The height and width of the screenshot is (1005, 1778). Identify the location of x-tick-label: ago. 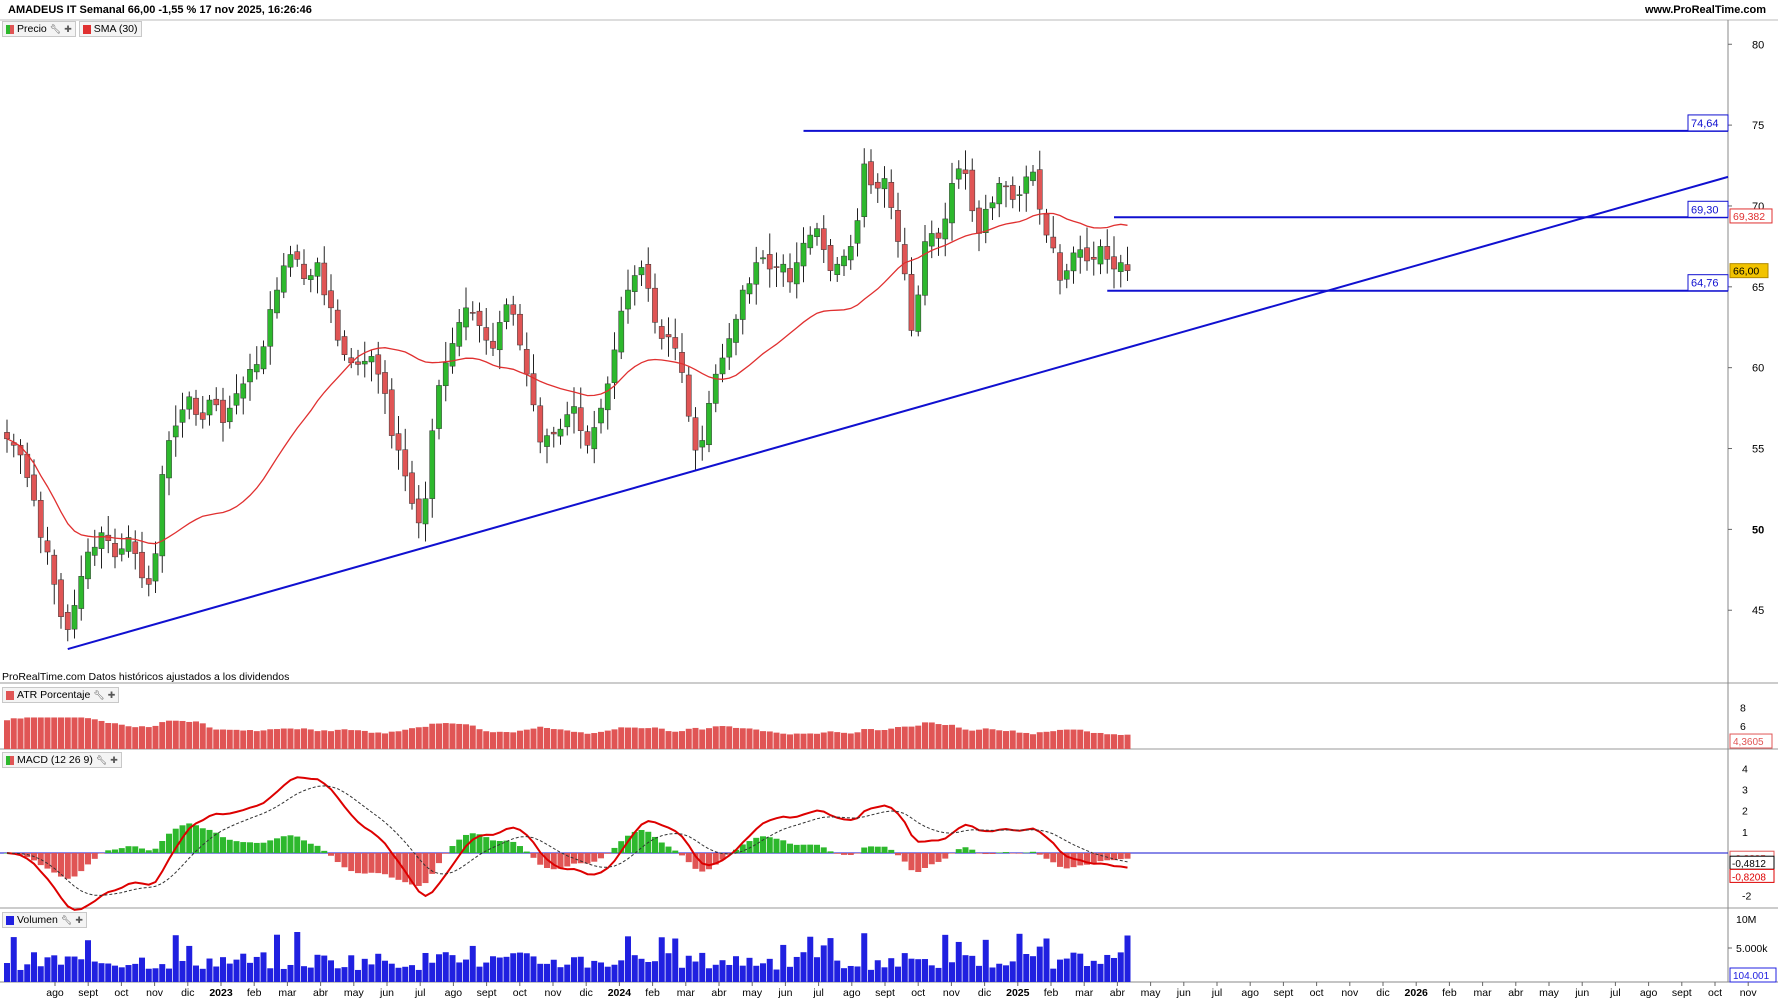
(1250, 993).